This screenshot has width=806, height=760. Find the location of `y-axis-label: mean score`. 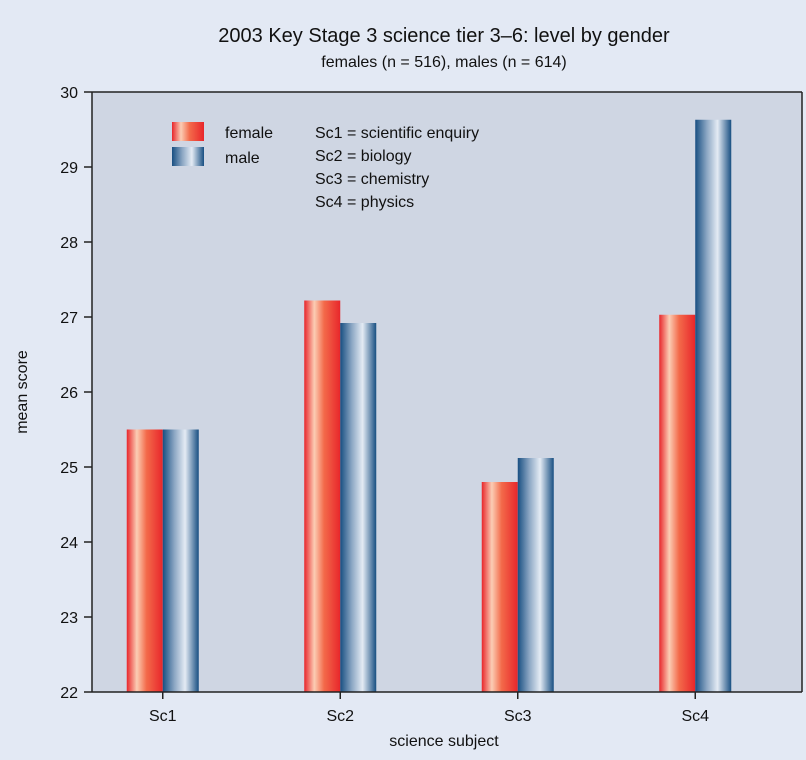

y-axis-label: mean score is located at coordinates (22, 392).